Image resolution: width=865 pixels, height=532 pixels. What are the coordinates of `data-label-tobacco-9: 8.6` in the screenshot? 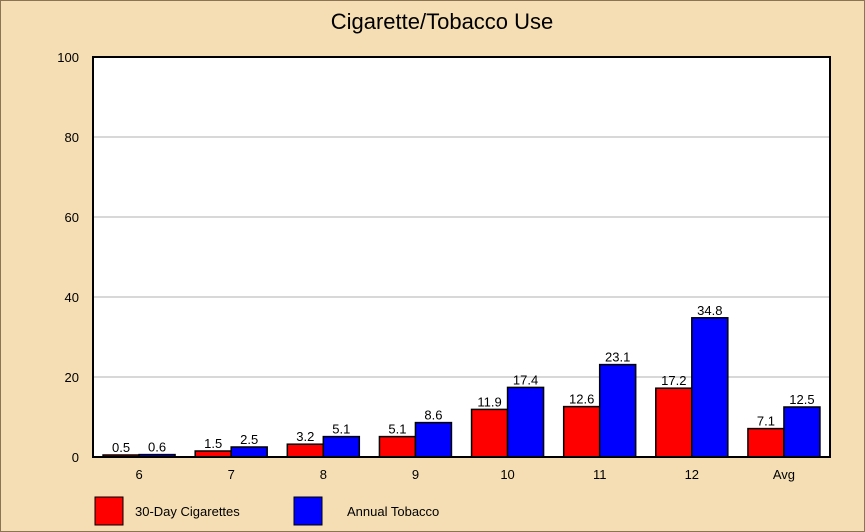 It's located at (433, 415).